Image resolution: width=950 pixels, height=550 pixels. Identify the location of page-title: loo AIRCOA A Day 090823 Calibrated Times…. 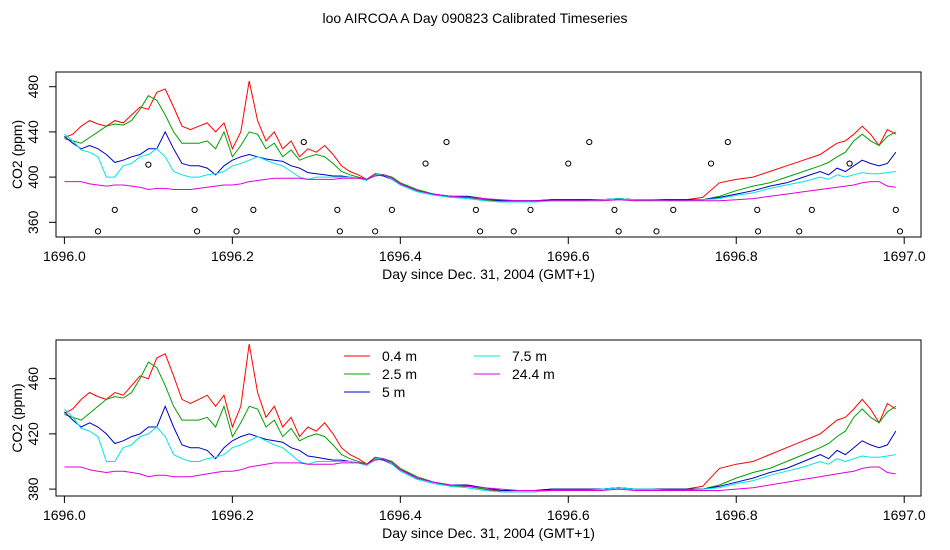
(475, 18).